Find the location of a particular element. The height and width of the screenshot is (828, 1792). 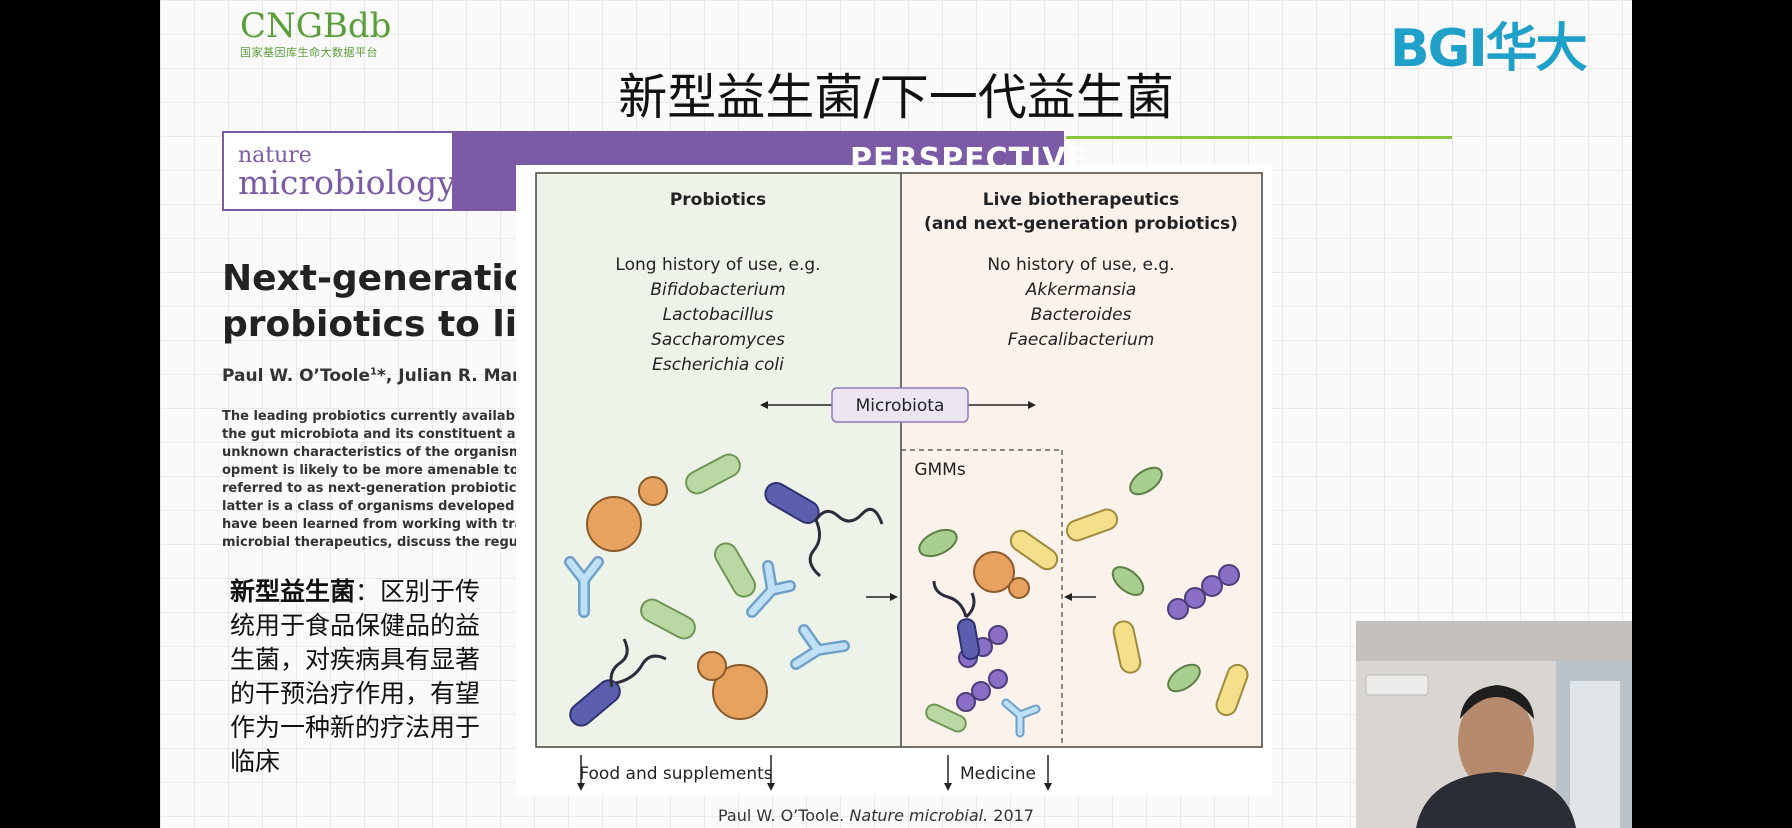

microbiota-right-arrowhead is located at coordinates (1032, 405).